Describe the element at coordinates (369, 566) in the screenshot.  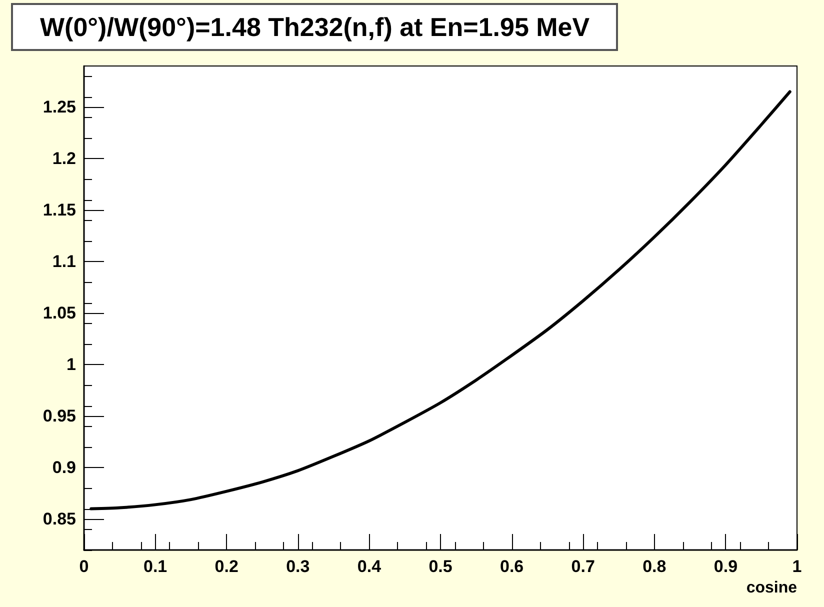
I see `x-tick-label: 0.4` at that location.